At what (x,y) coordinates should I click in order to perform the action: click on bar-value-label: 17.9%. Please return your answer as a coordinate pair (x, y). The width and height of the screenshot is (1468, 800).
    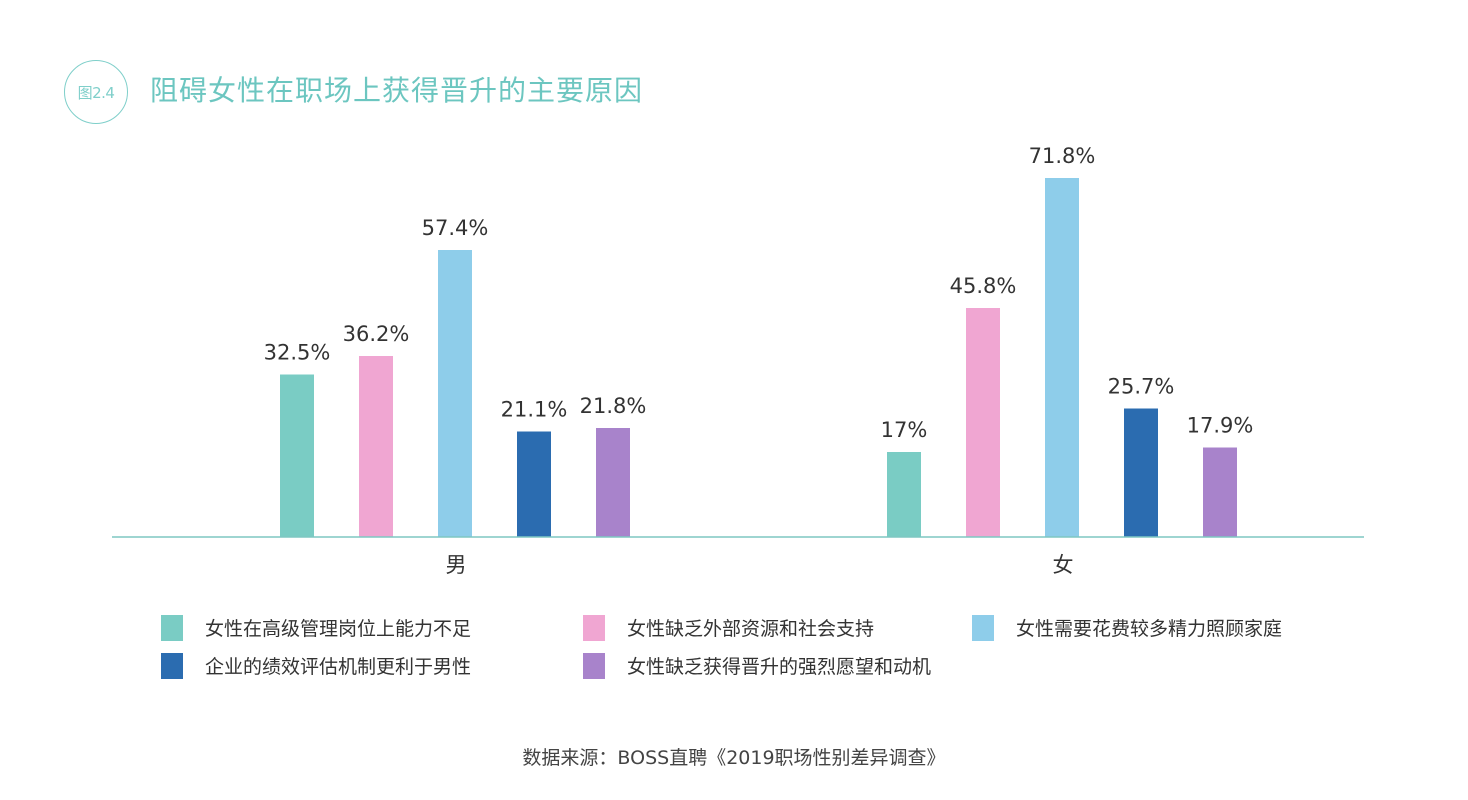
    Looking at the image, I should click on (1220, 426).